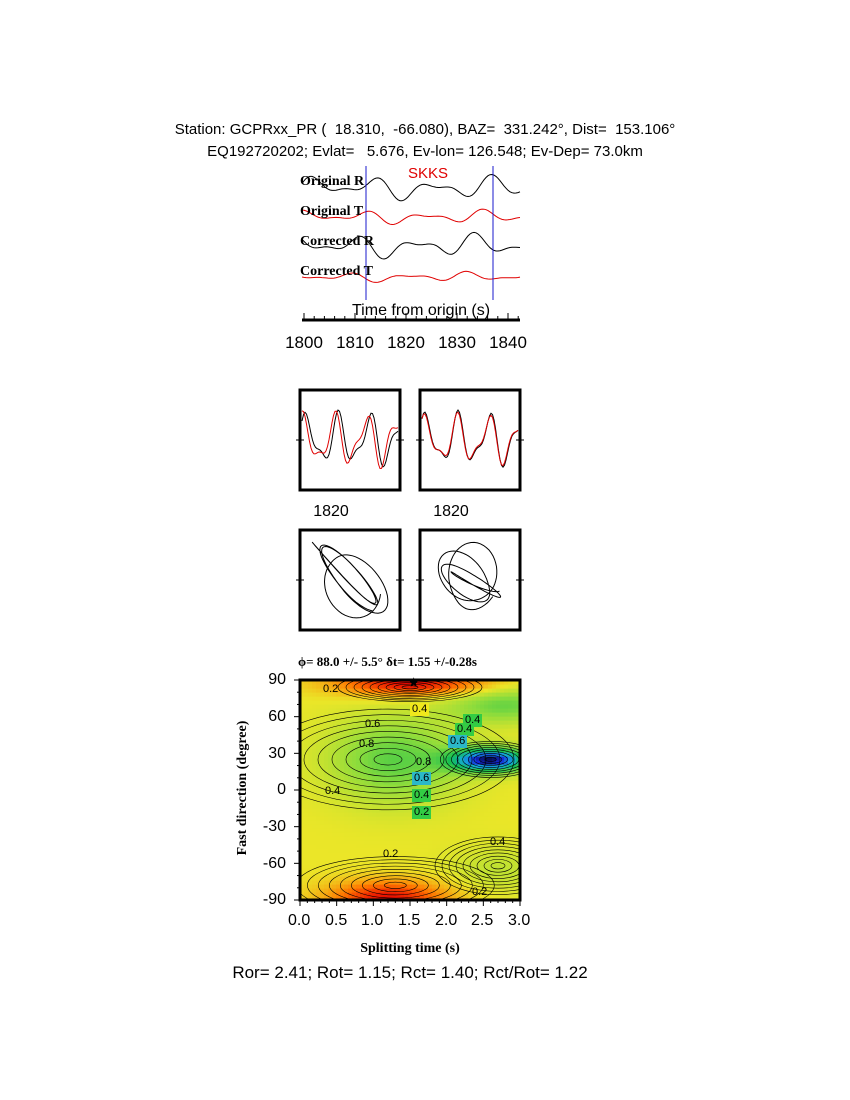 The width and height of the screenshot is (850, 1100). What do you see at coordinates (422, 812) in the screenshot?
I see `contour-label: 0.2` at bounding box center [422, 812].